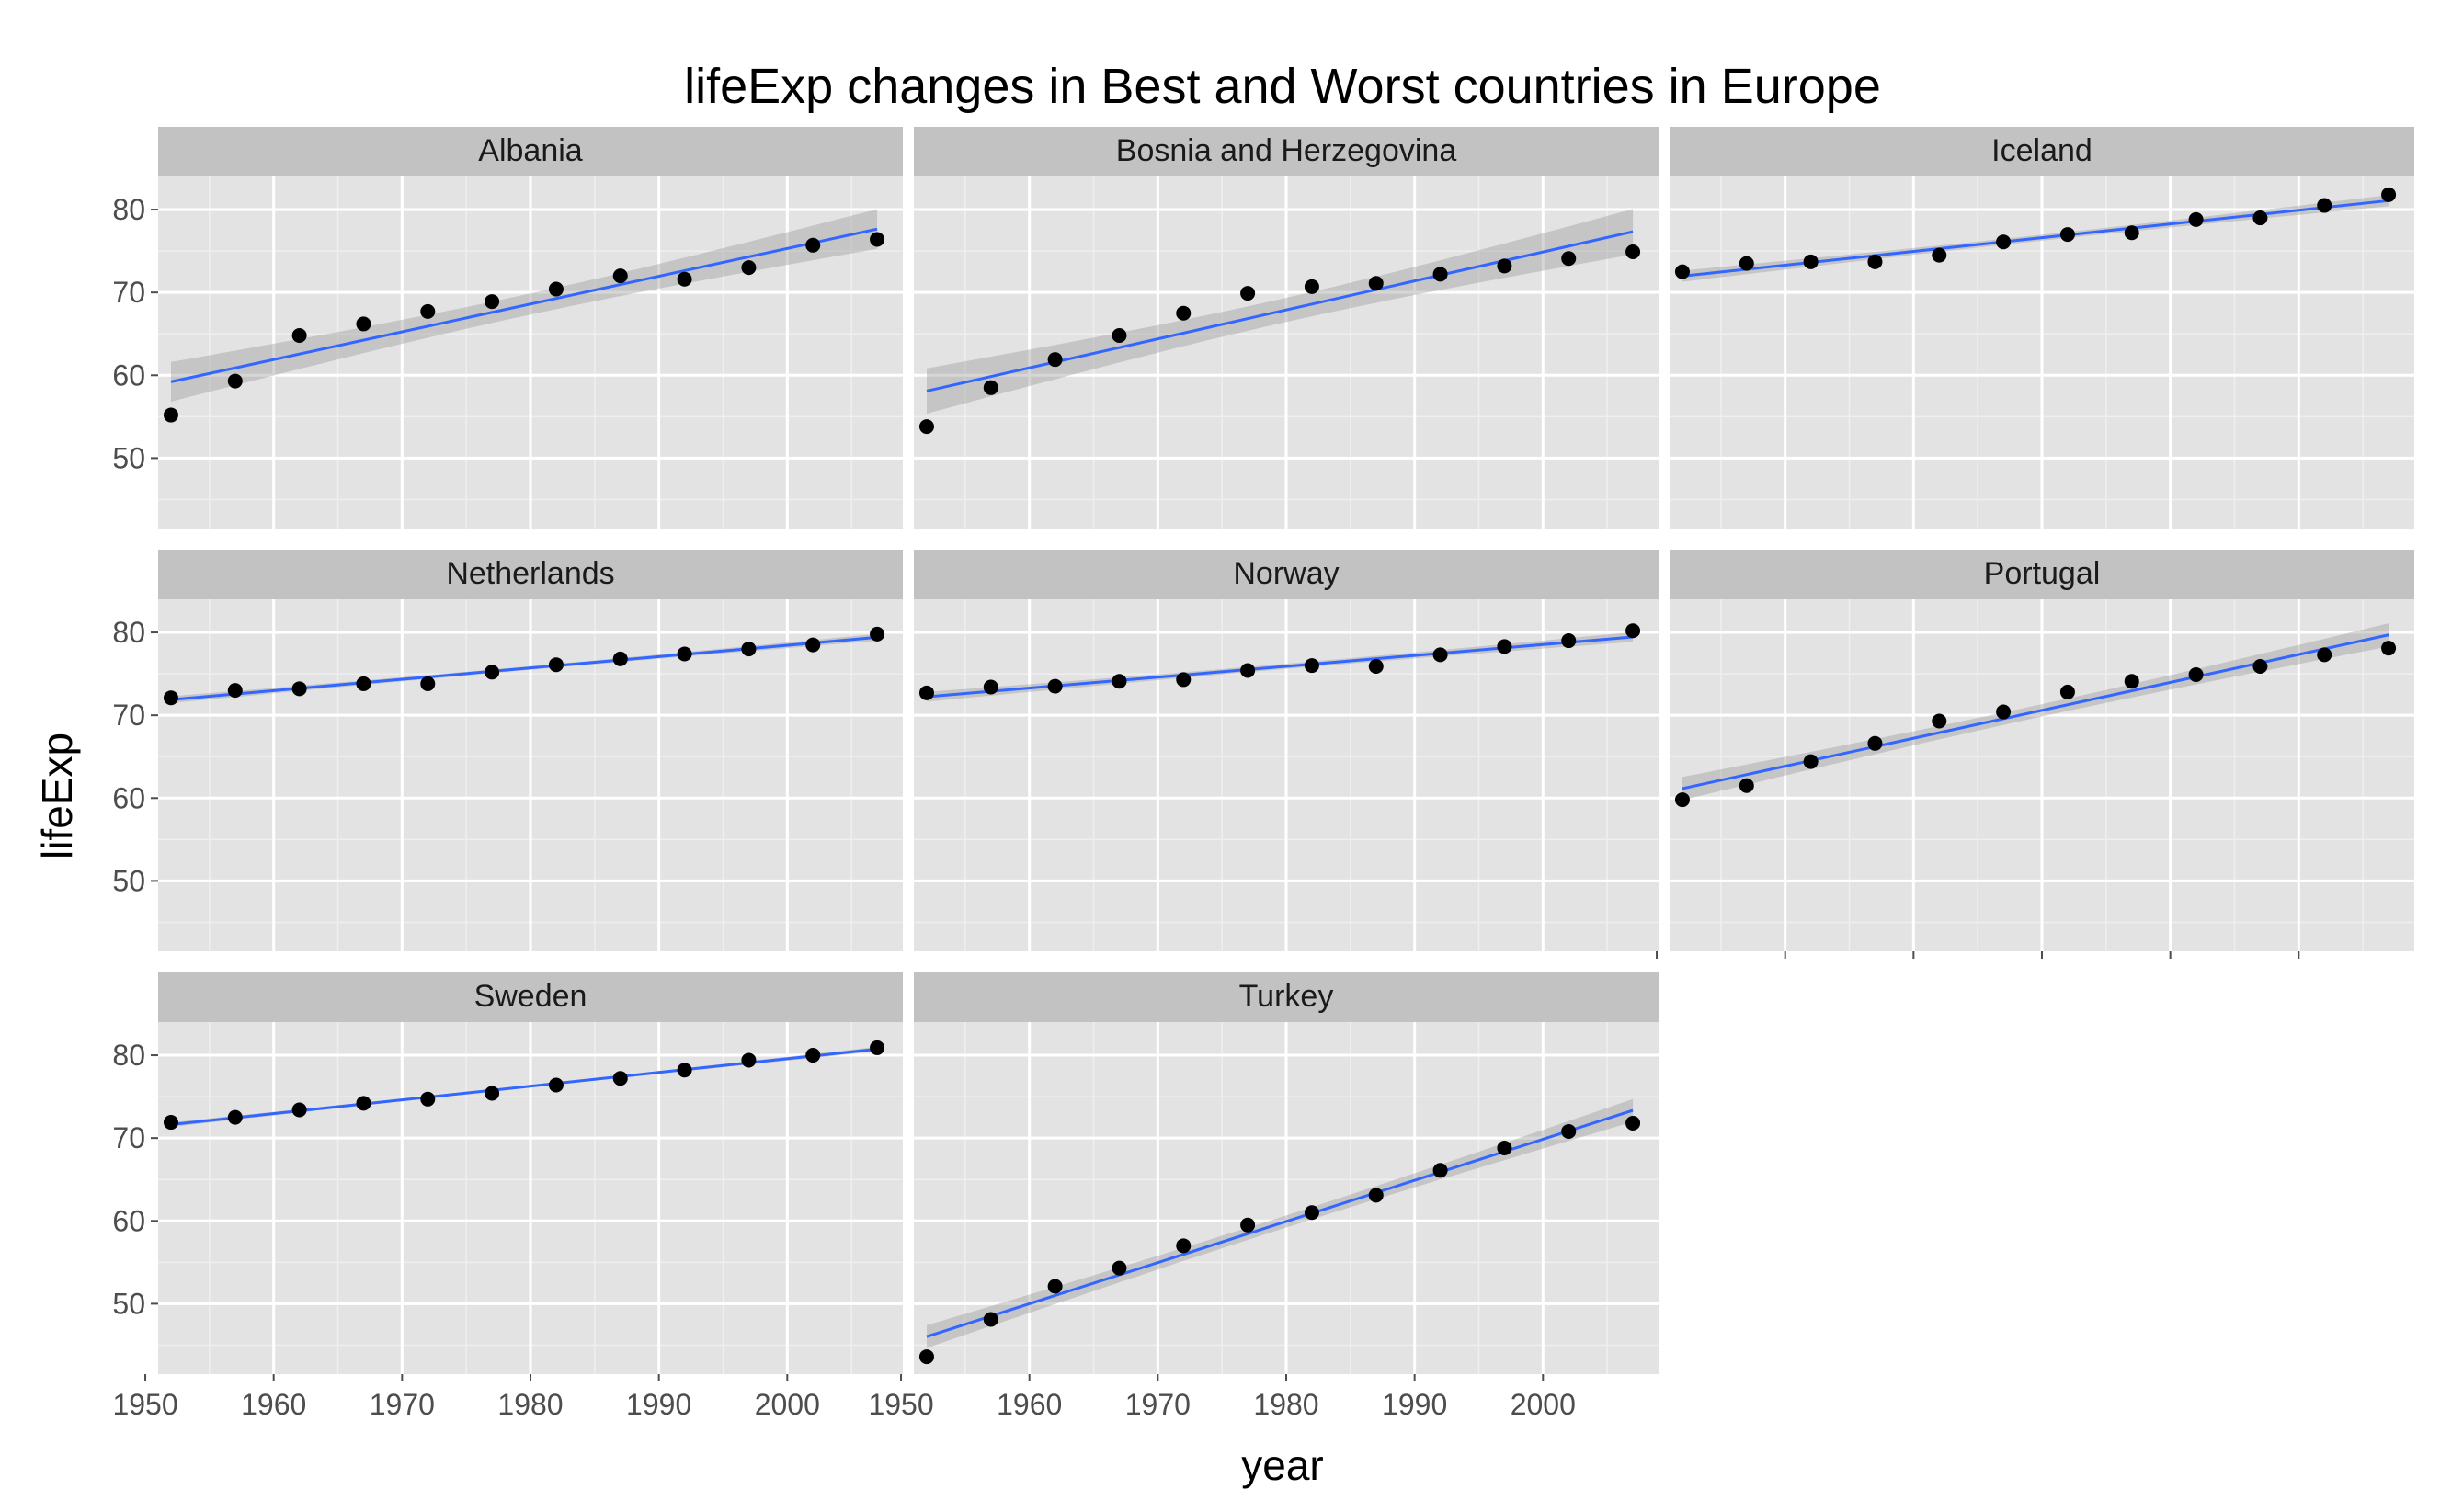 The height and width of the screenshot is (1512, 2463). I want to click on x-tick-label: 1990, so click(1414, 1404).